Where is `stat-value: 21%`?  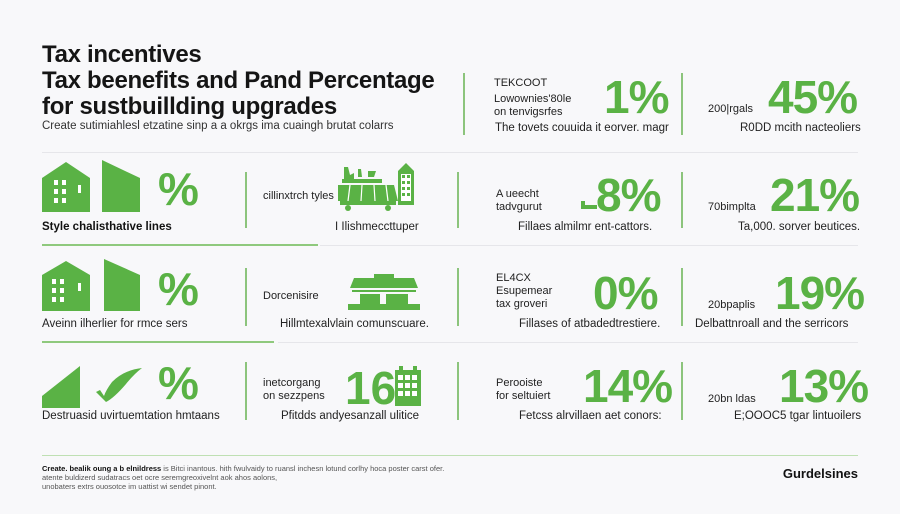 stat-value: 21% is located at coordinates (815, 195).